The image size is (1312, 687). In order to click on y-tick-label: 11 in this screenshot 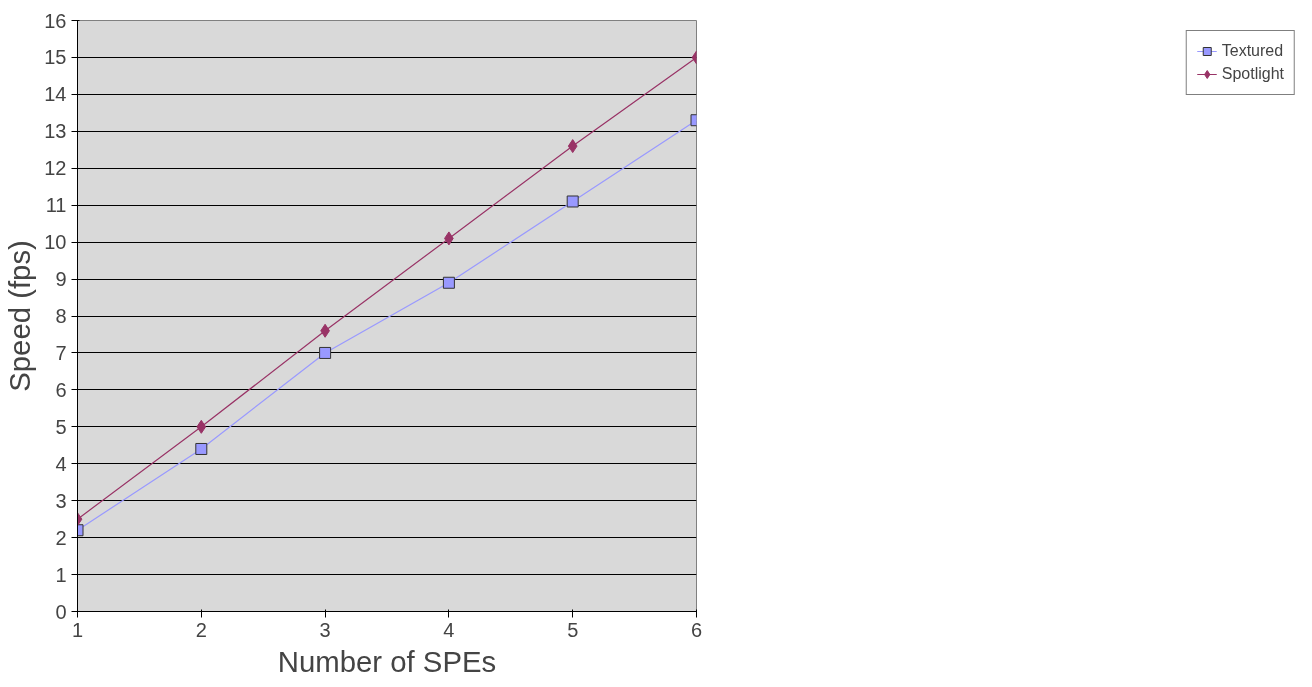, I will do `click(56, 205)`.